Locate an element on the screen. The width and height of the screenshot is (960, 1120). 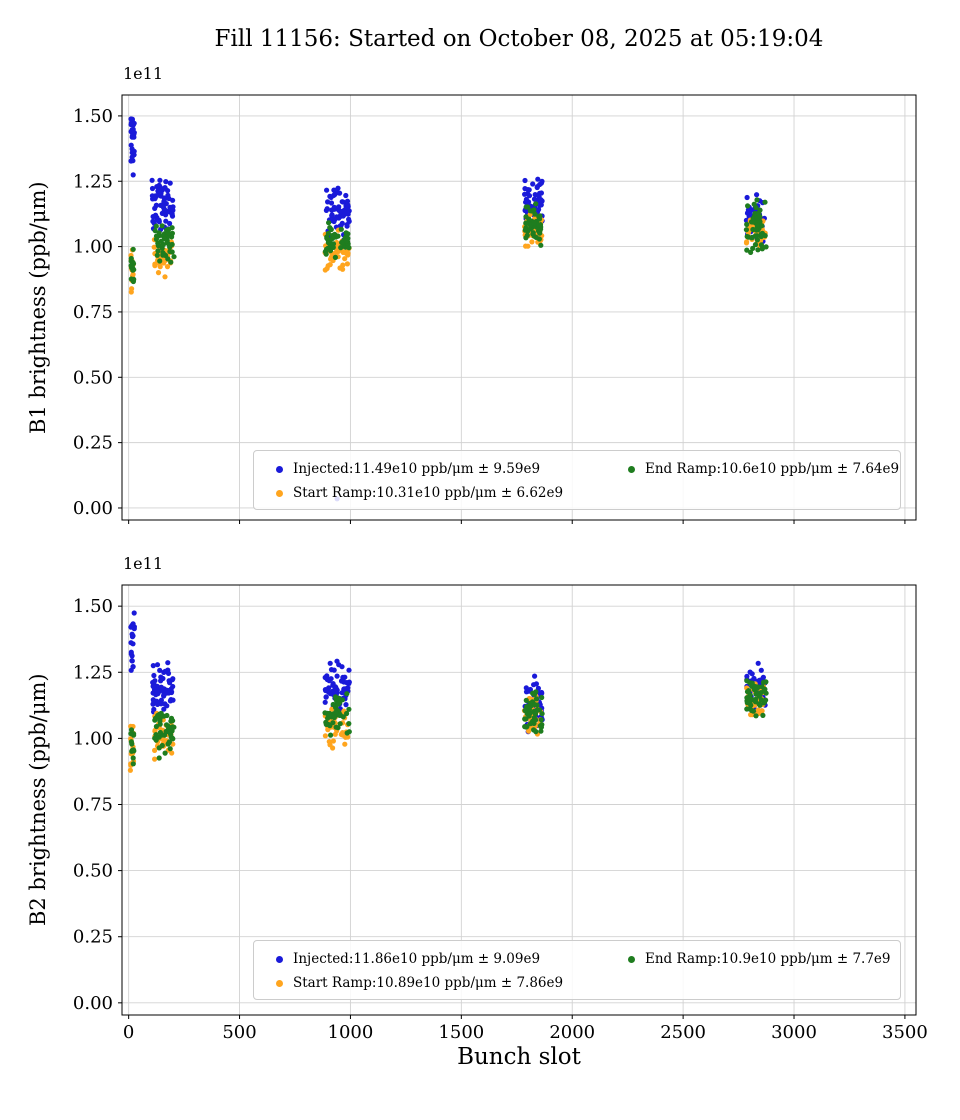
x-tick-label: 1500 is located at coordinates (461, 1032).